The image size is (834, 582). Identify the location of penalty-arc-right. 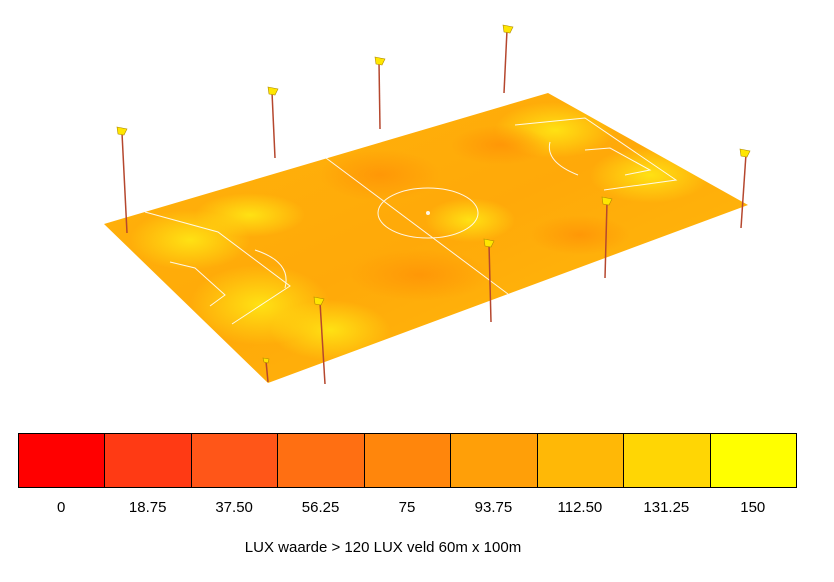
(563, 158).